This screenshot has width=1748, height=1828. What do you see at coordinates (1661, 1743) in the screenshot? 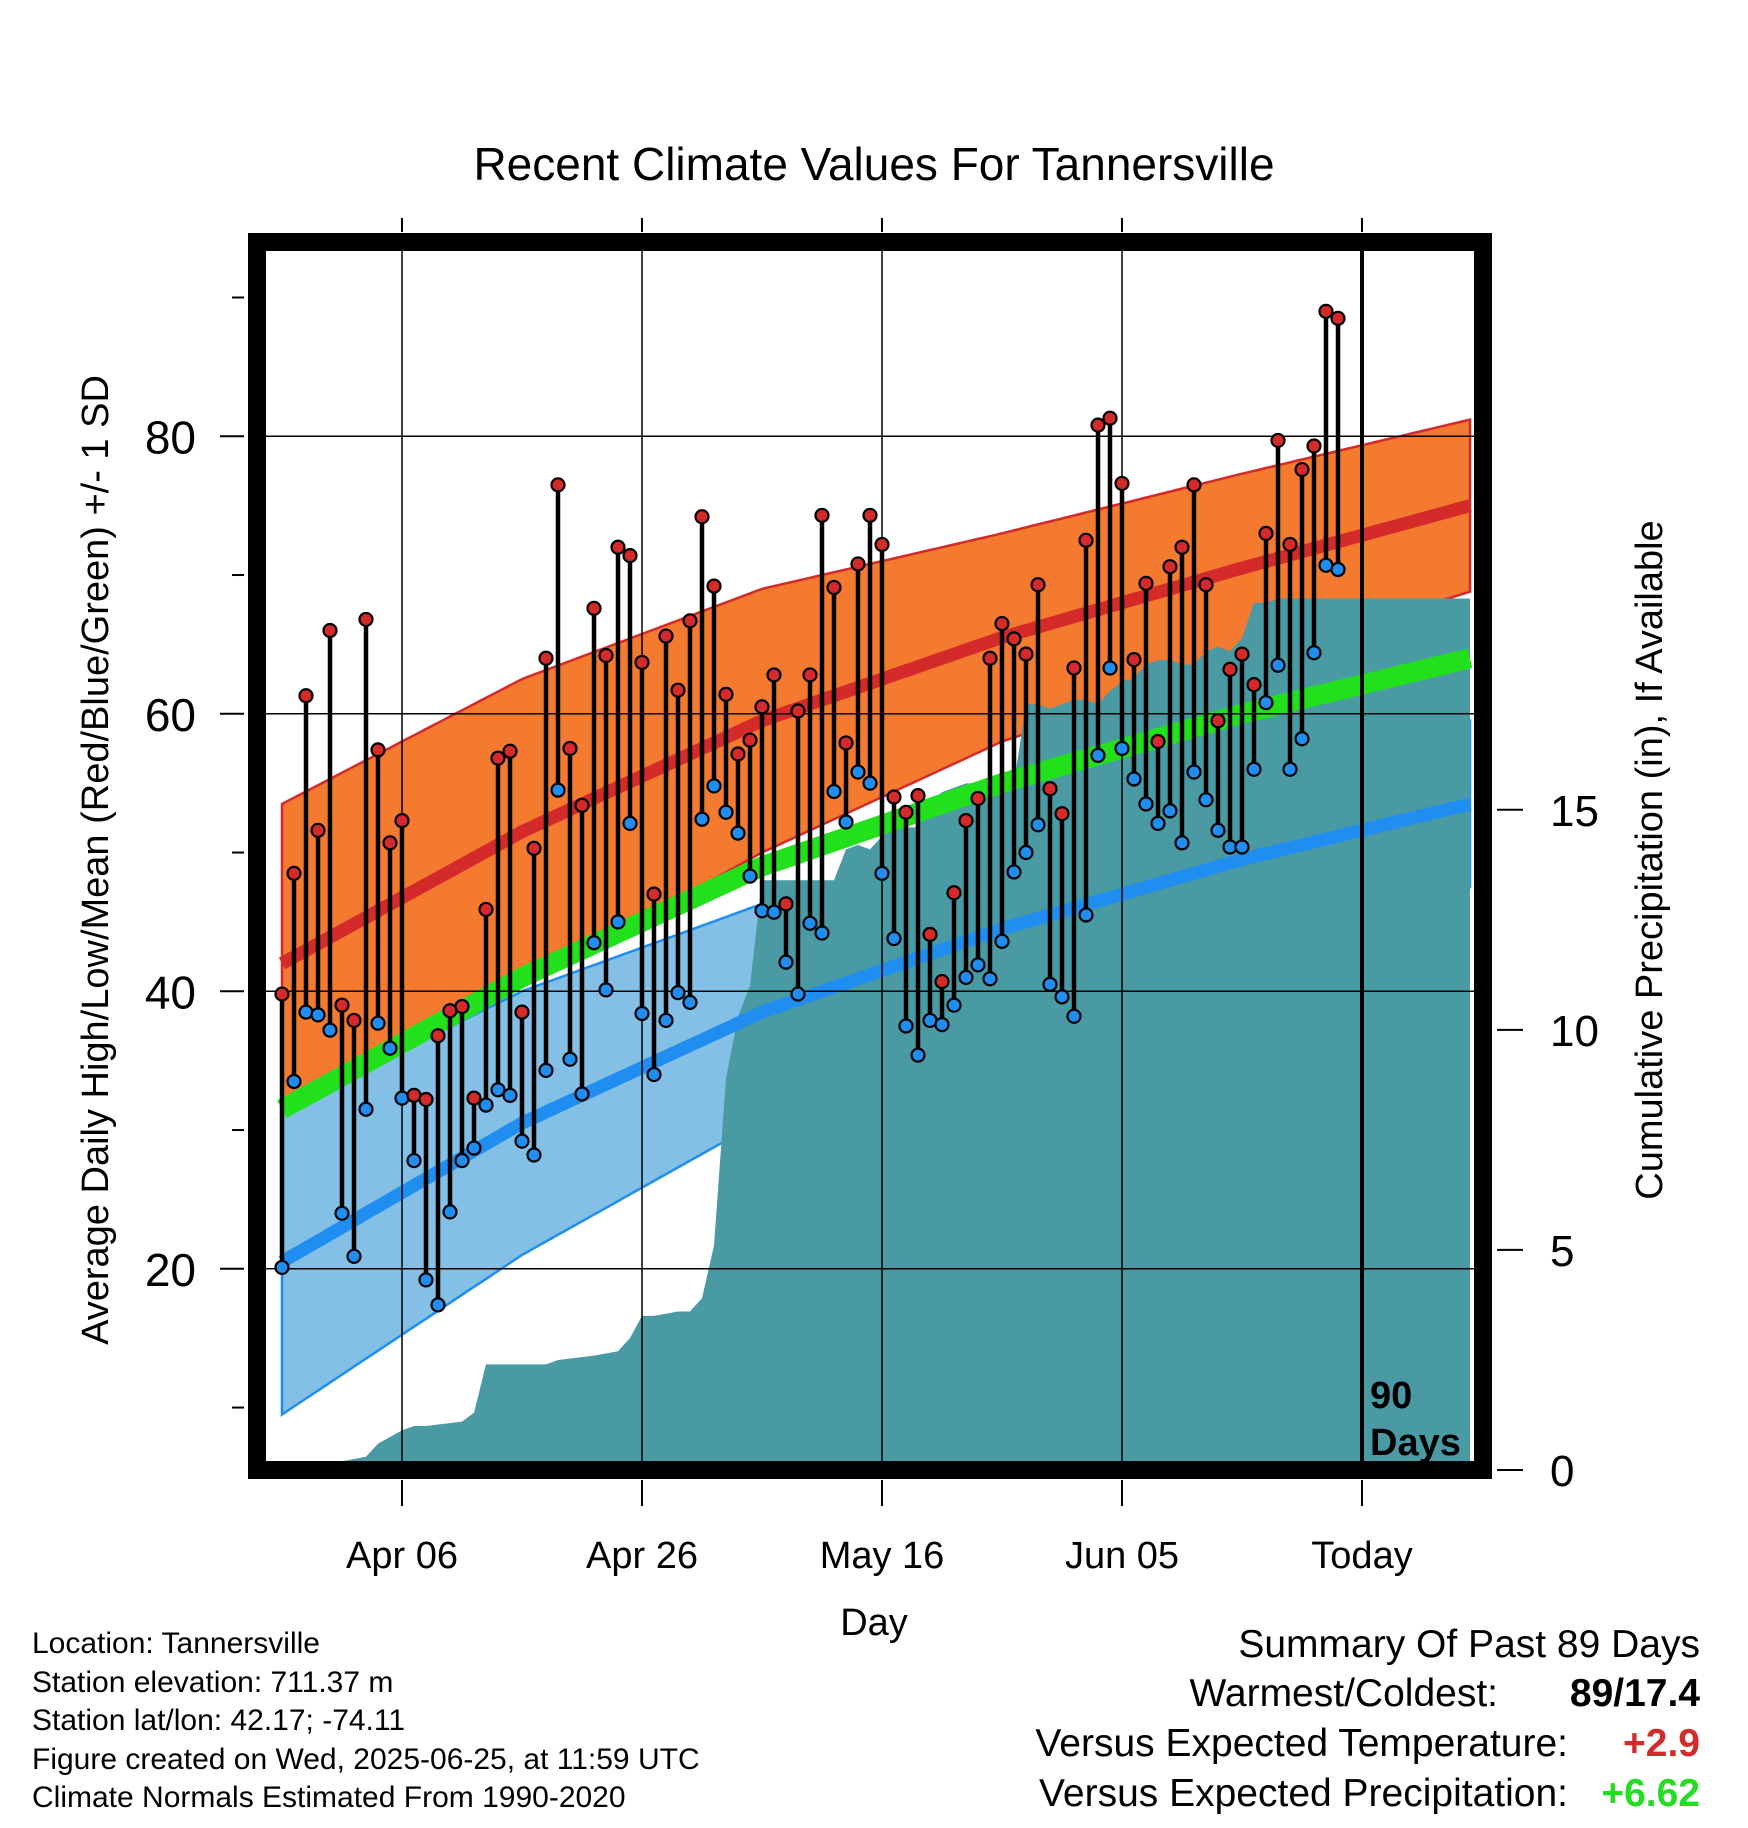
I see `temp-anomaly-value: +2.9` at bounding box center [1661, 1743].